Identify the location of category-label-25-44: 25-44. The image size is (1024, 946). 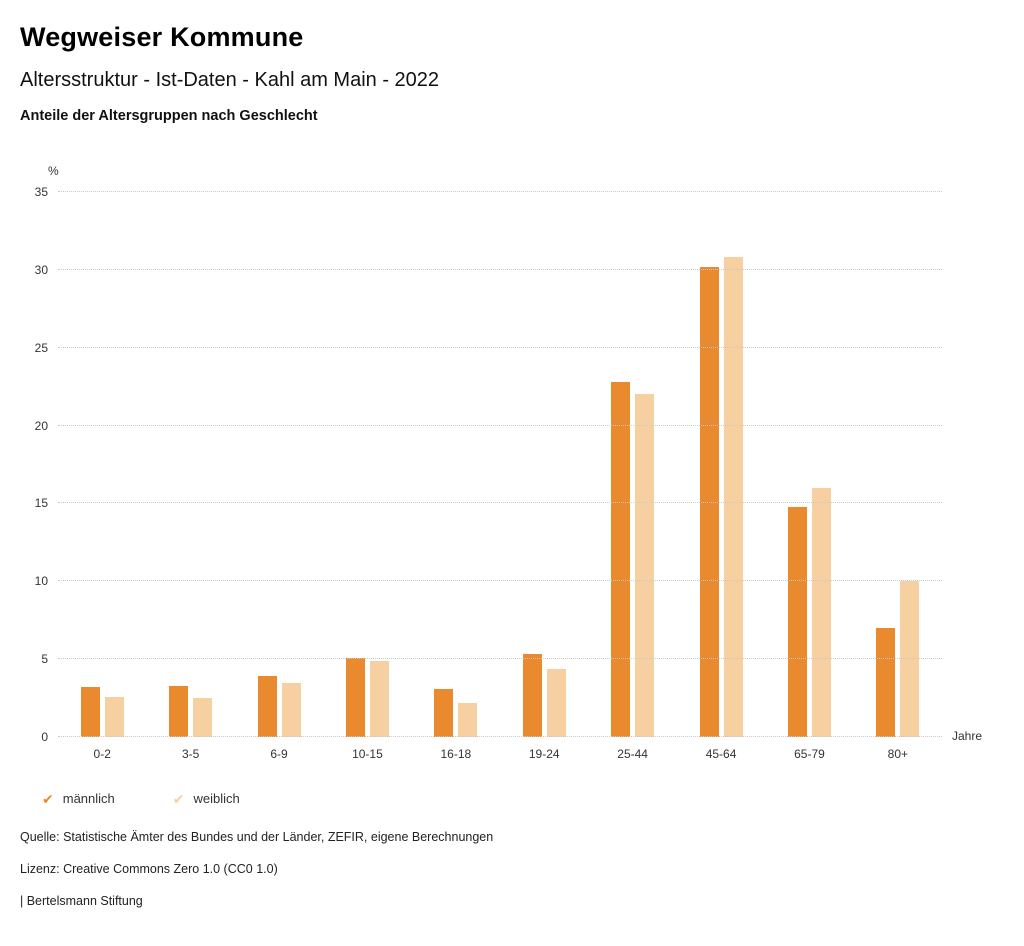
(632, 754).